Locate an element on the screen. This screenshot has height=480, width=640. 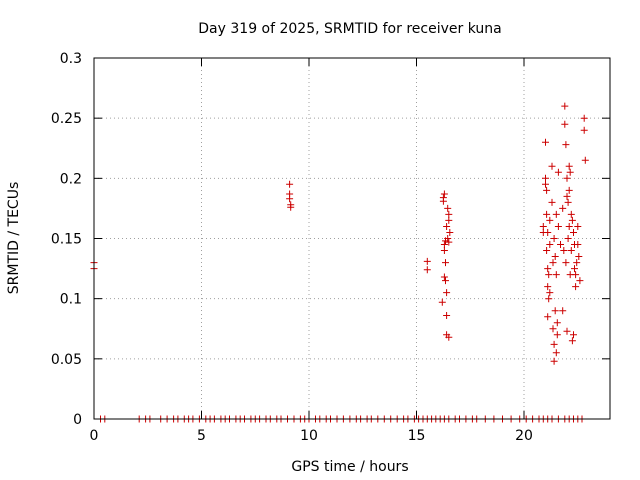
y-axis-label: SRMTID / TECUs is located at coordinates (14, 238).